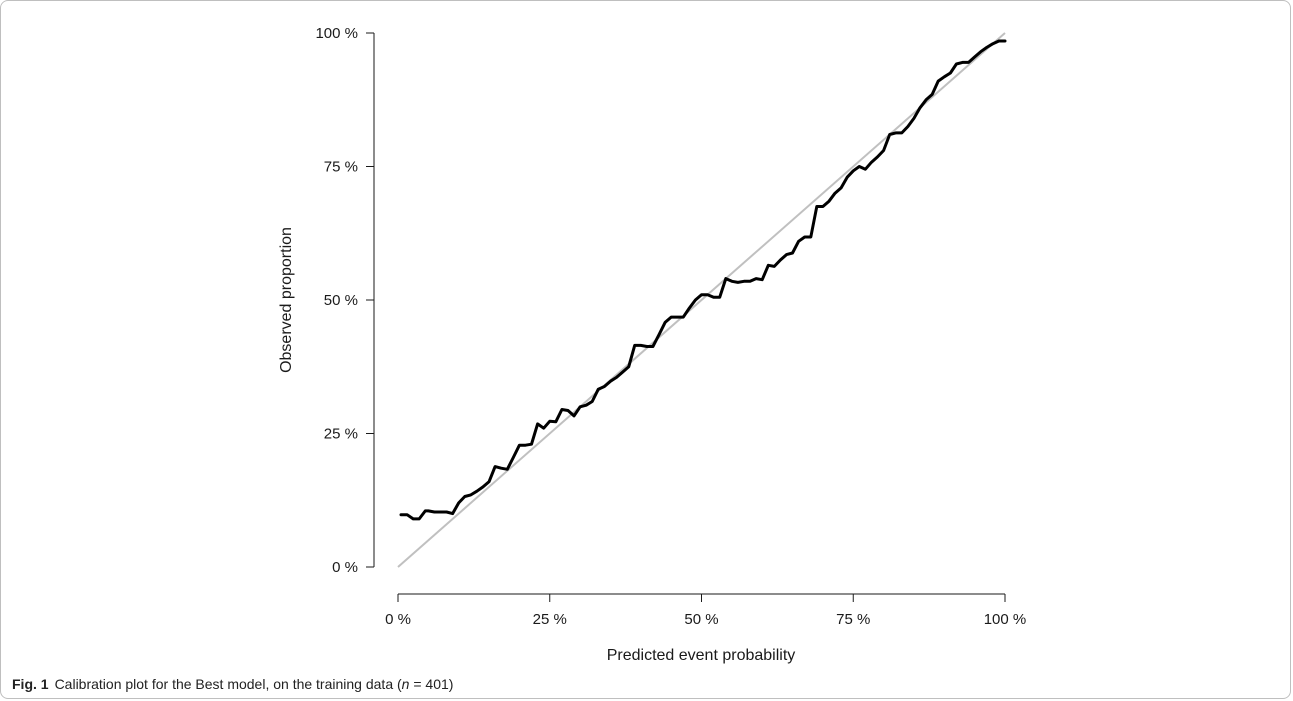 The height and width of the screenshot is (701, 1293). What do you see at coordinates (286, 300) in the screenshot?
I see `y-axis-title: Observed proportion` at bounding box center [286, 300].